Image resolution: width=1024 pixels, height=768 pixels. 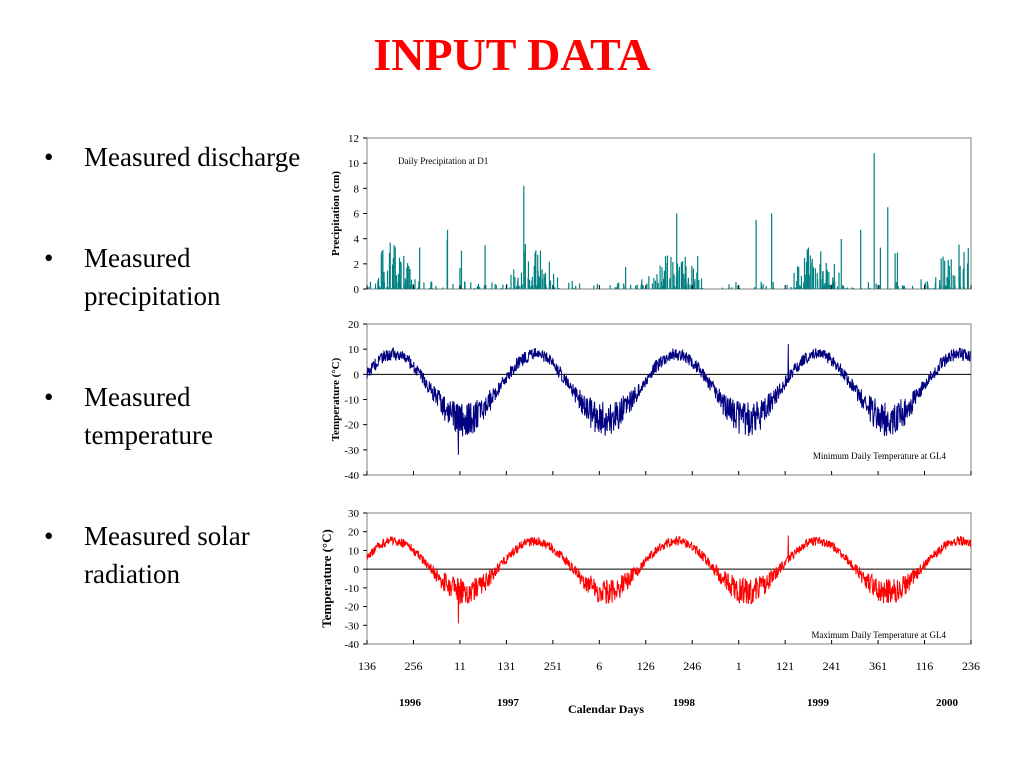 I want to click on x-tick-label: 236, so click(x=971, y=666).